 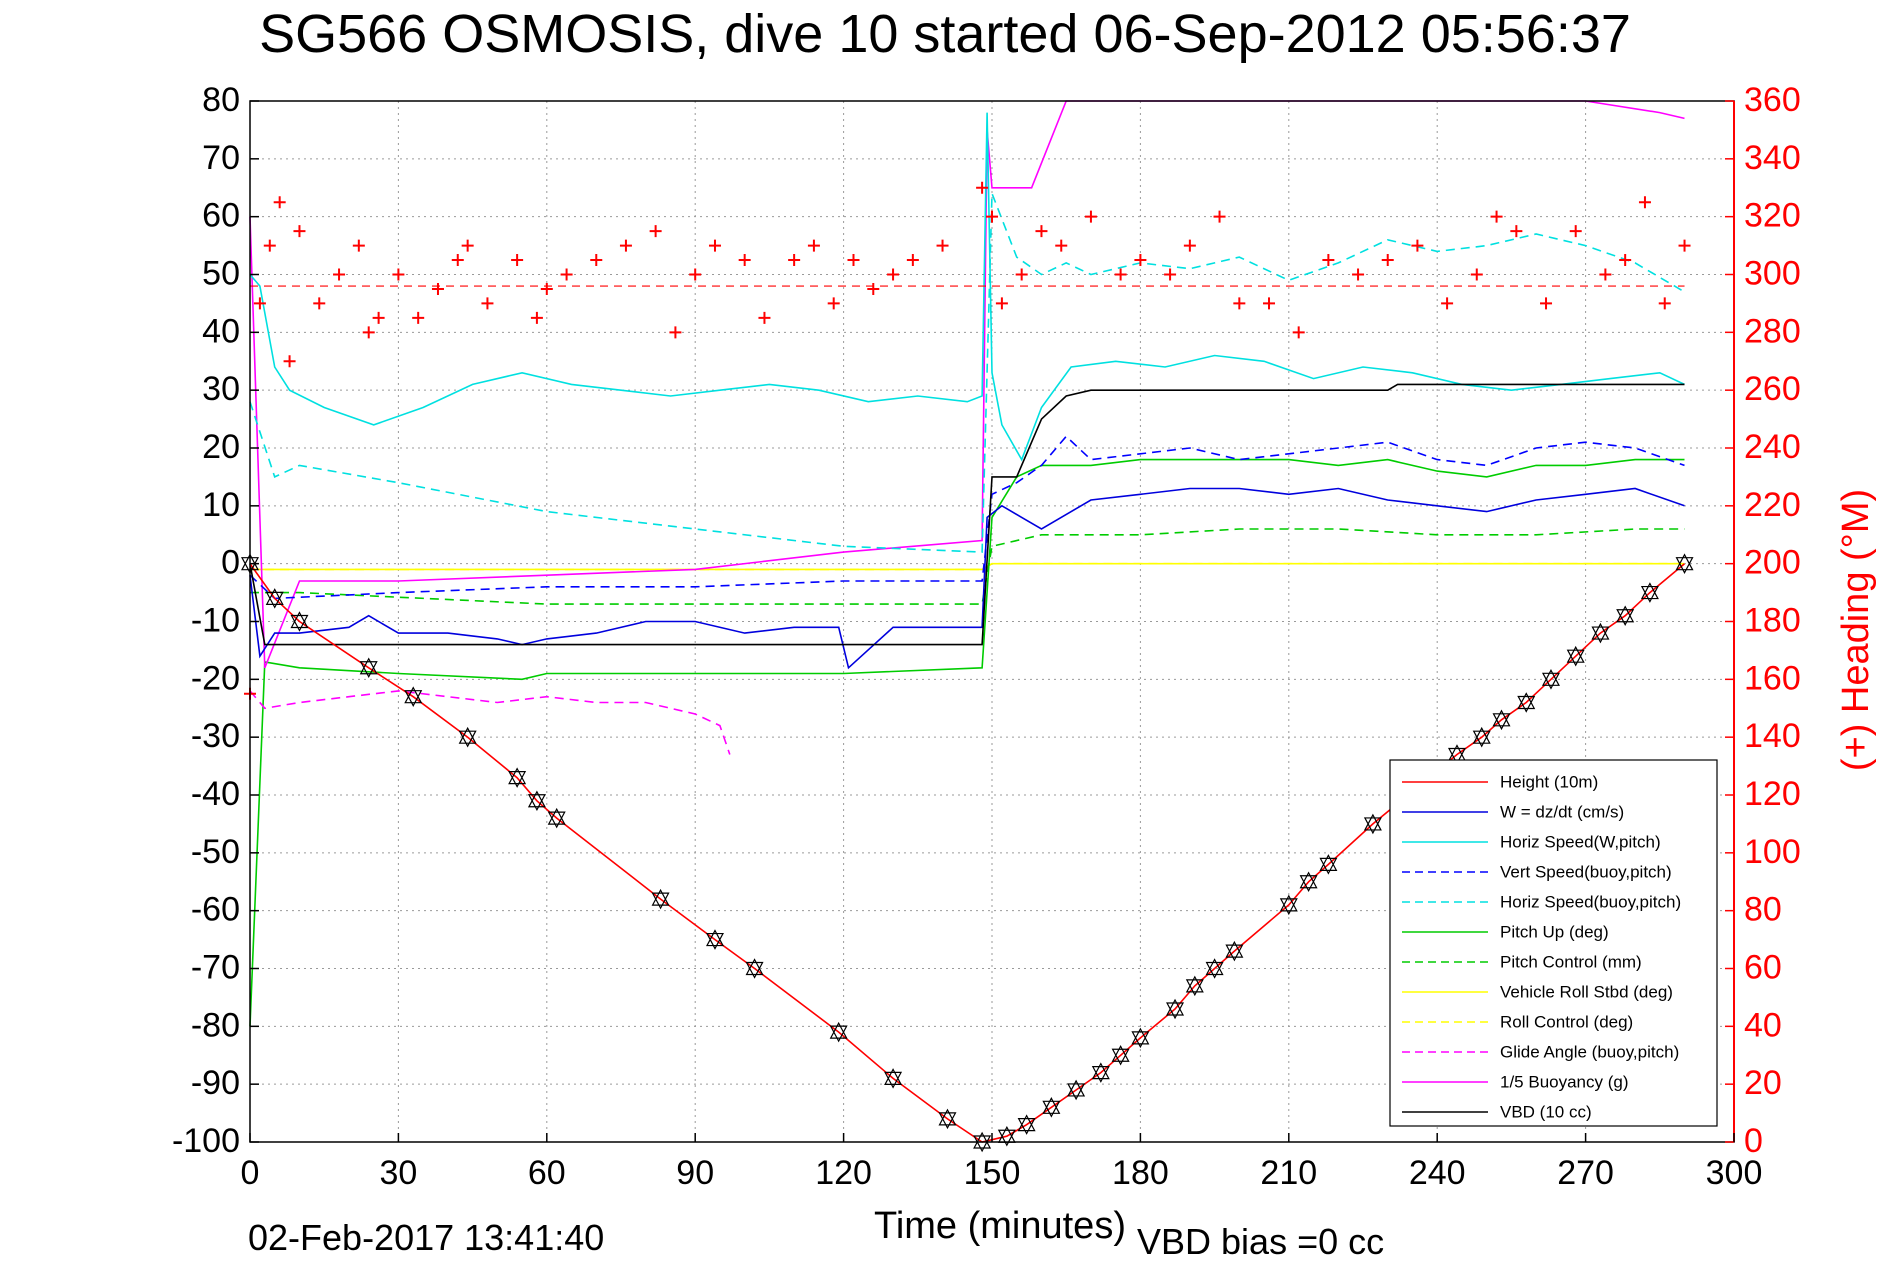 What do you see at coordinates (215, 678) in the screenshot?
I see `left-tick-label: -20` at bounding box center [215, 678].